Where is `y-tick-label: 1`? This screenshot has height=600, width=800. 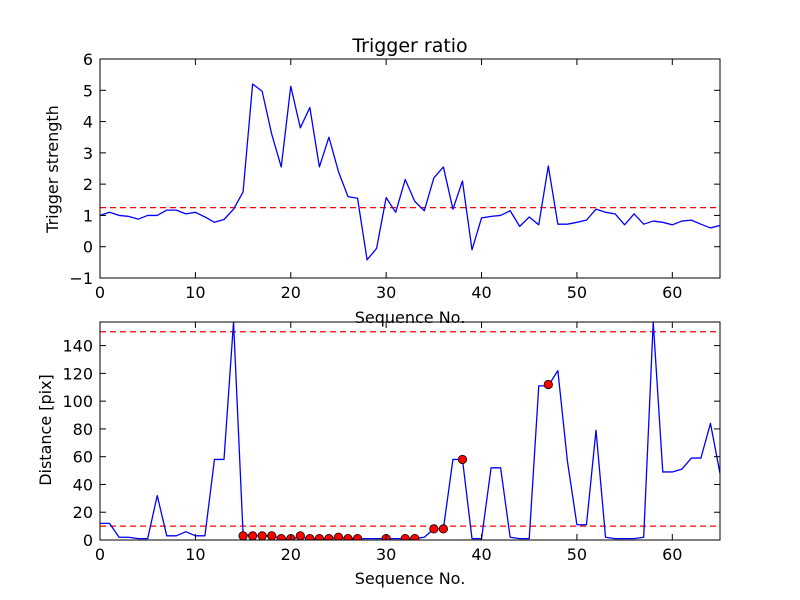
y-tick-label: 1 is located at coordinates (88, 215).